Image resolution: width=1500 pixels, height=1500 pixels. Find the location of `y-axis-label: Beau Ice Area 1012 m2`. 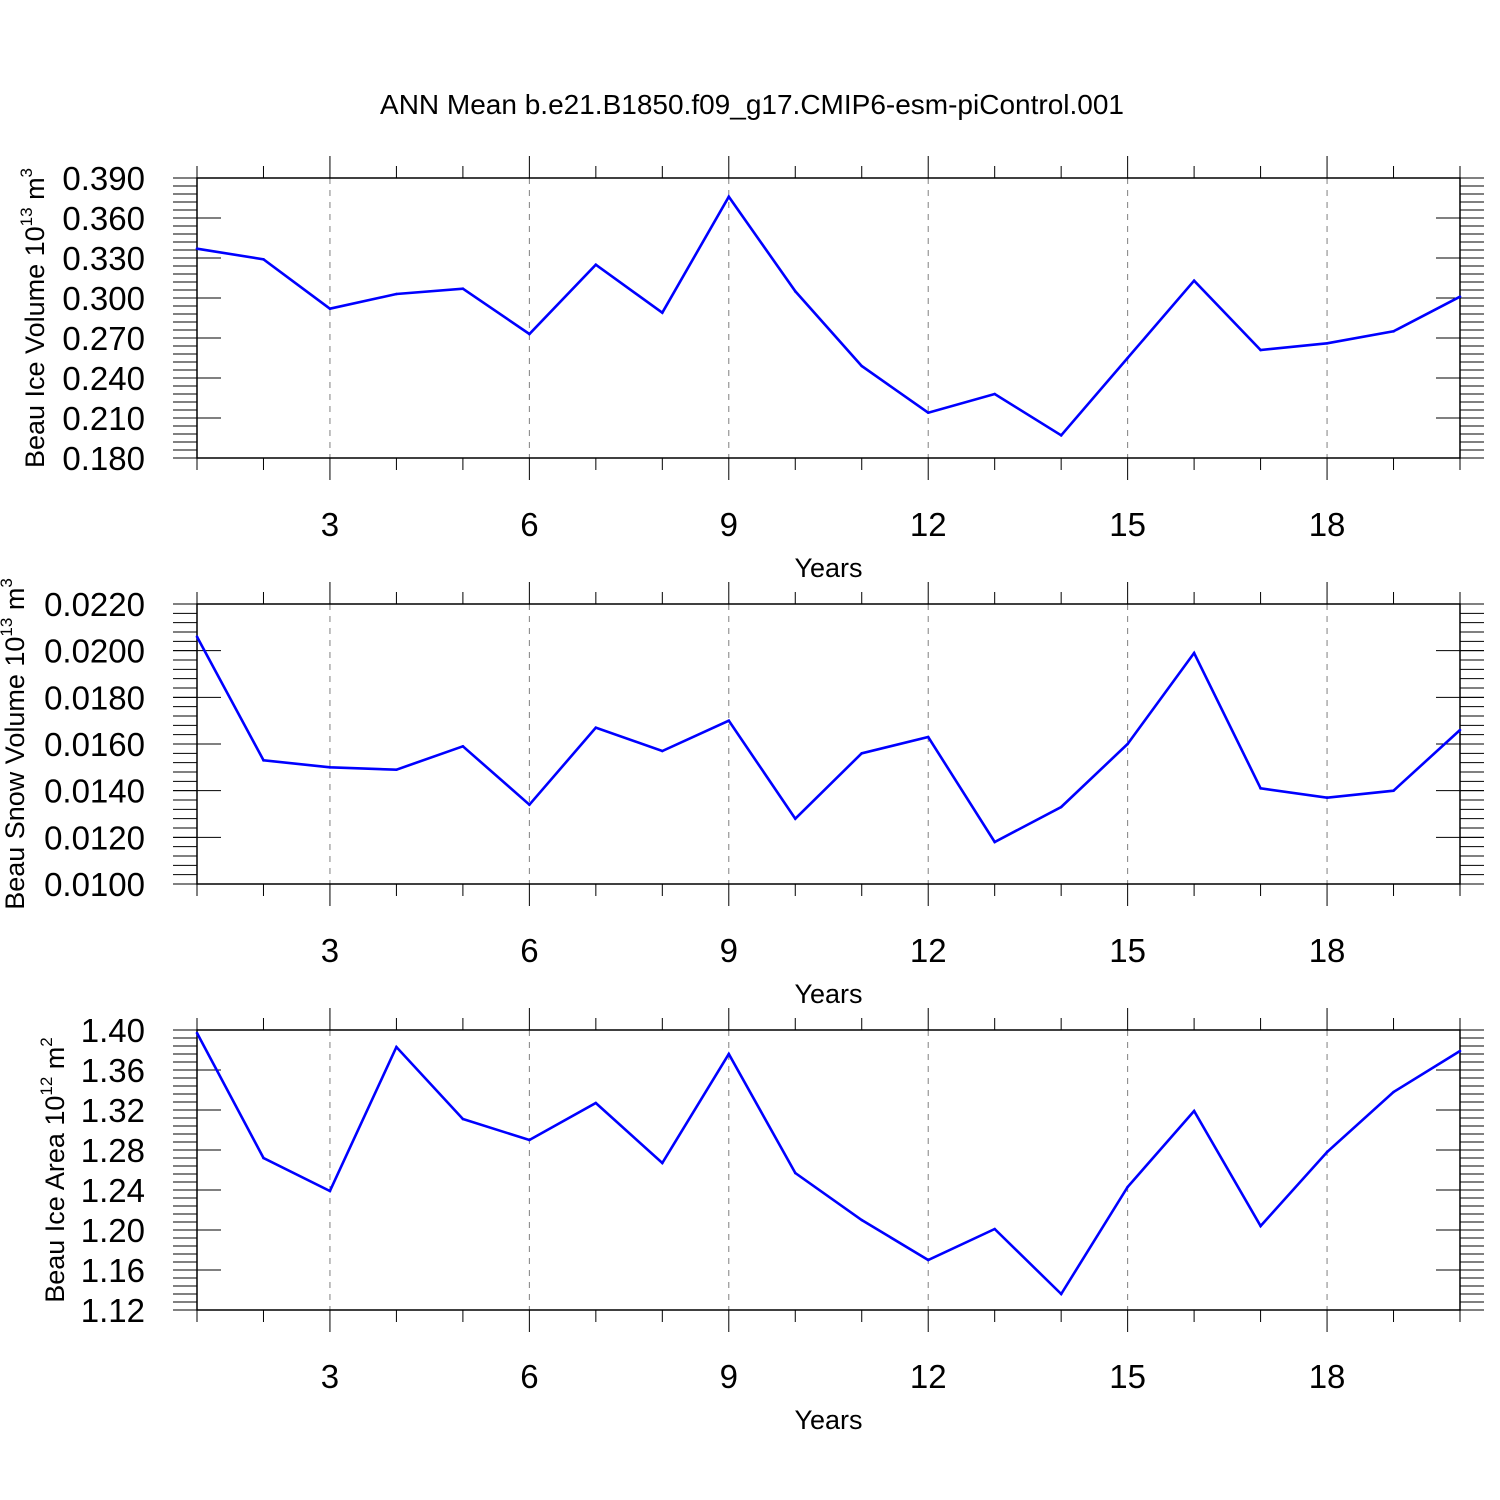

y-axis-label: Beau Ice Area 1012 m2 is located at coordinates (53, 1170).